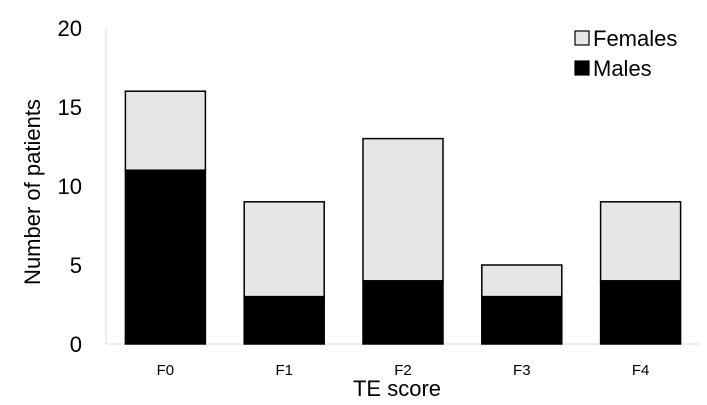 The image size is (707, 405). What do you see at coordinates (70, 107) in the screenshot?
I see `y-tick-label: 15` at bounding box center [70, 107].